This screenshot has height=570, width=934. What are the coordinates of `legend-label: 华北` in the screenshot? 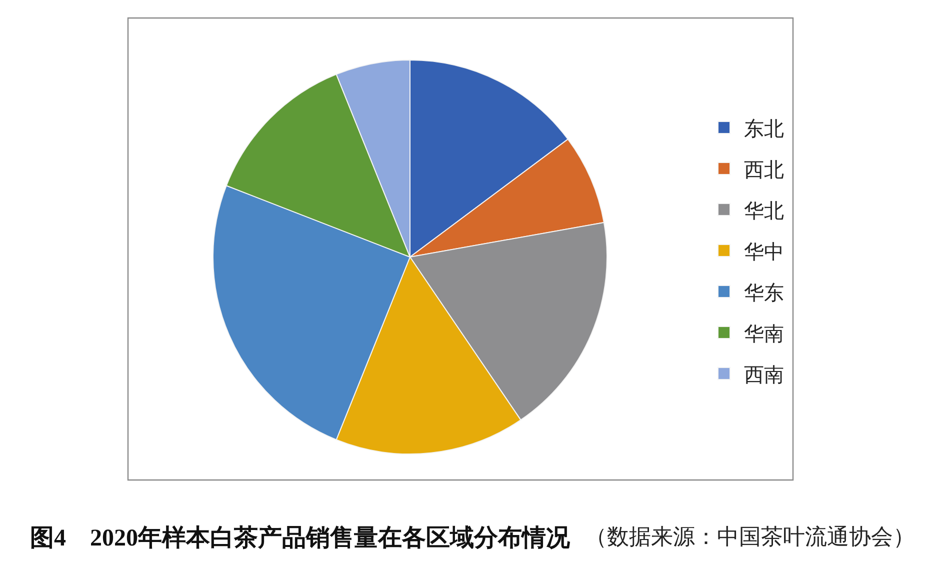 It's located at (764, 210).